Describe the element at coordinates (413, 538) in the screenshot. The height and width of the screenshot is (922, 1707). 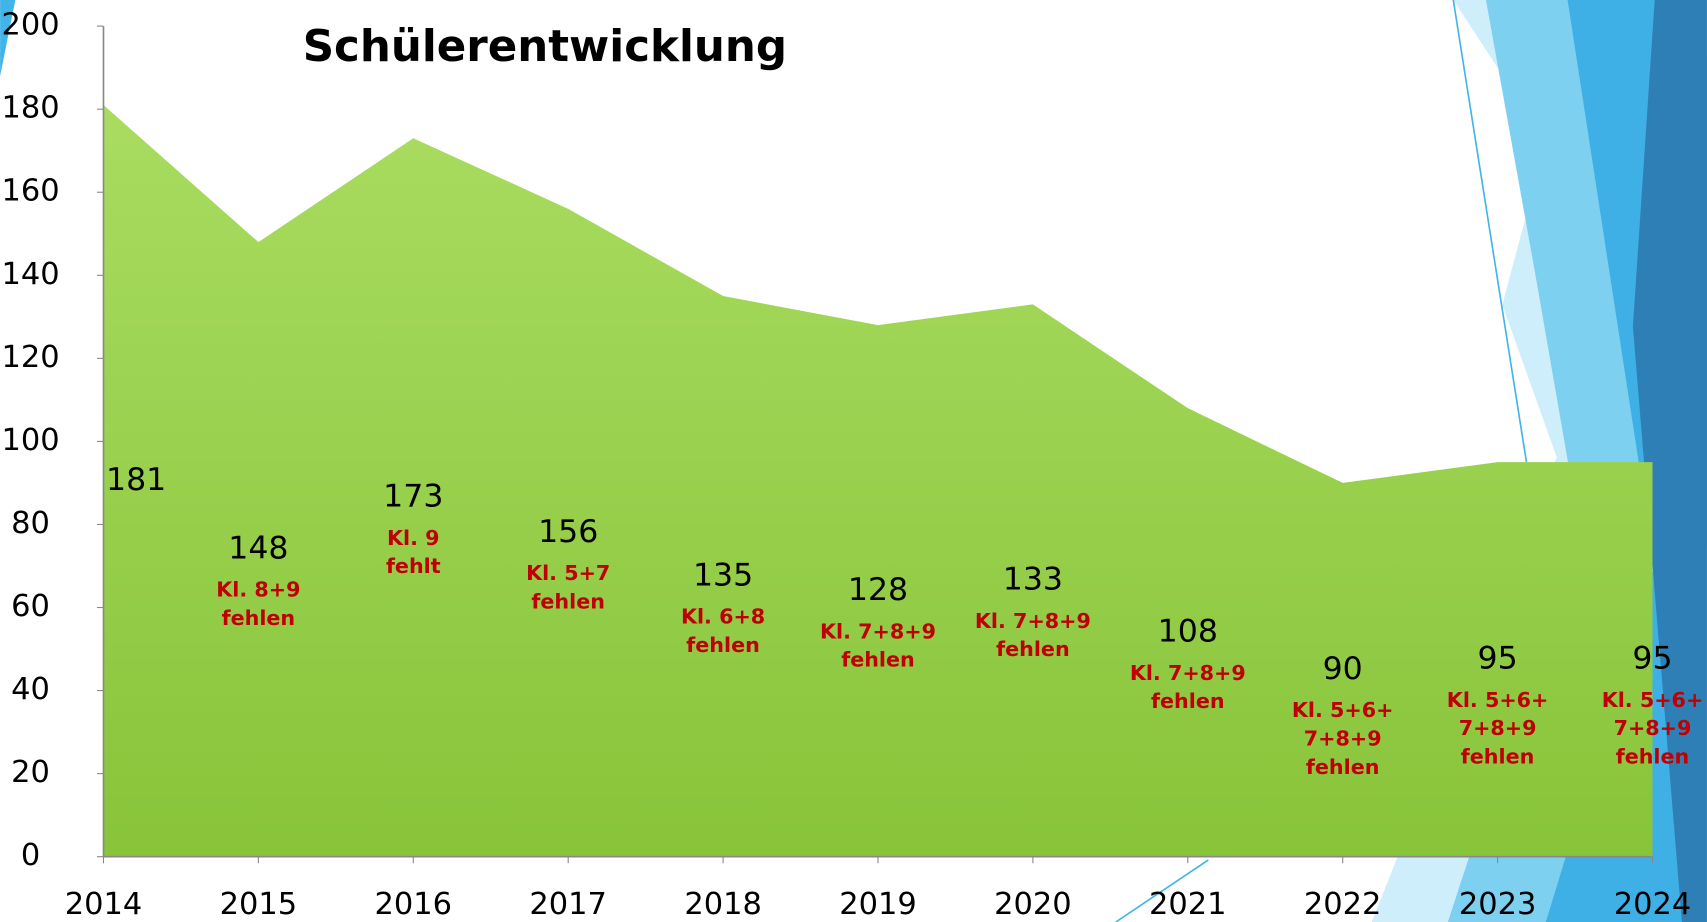
I see `annotation: Kl. 9` at that location.